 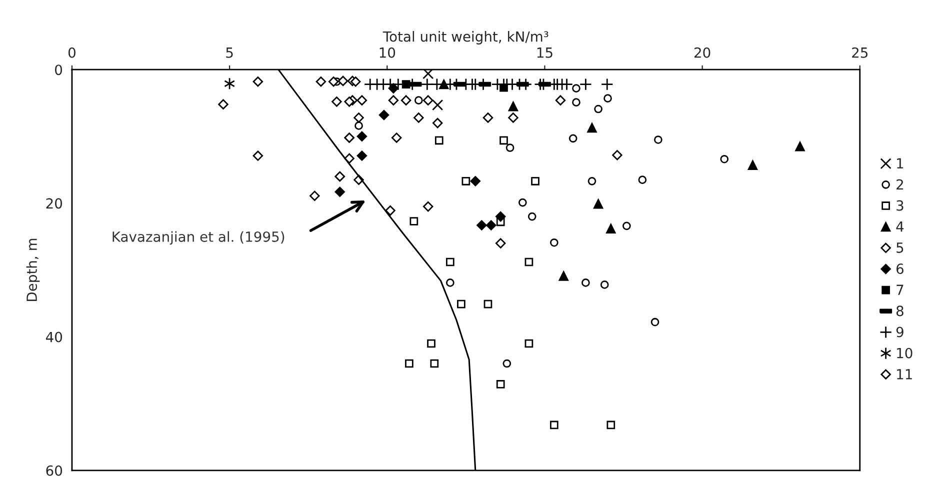 I want to click on legend-label: 8, so click(x=900, y=311).